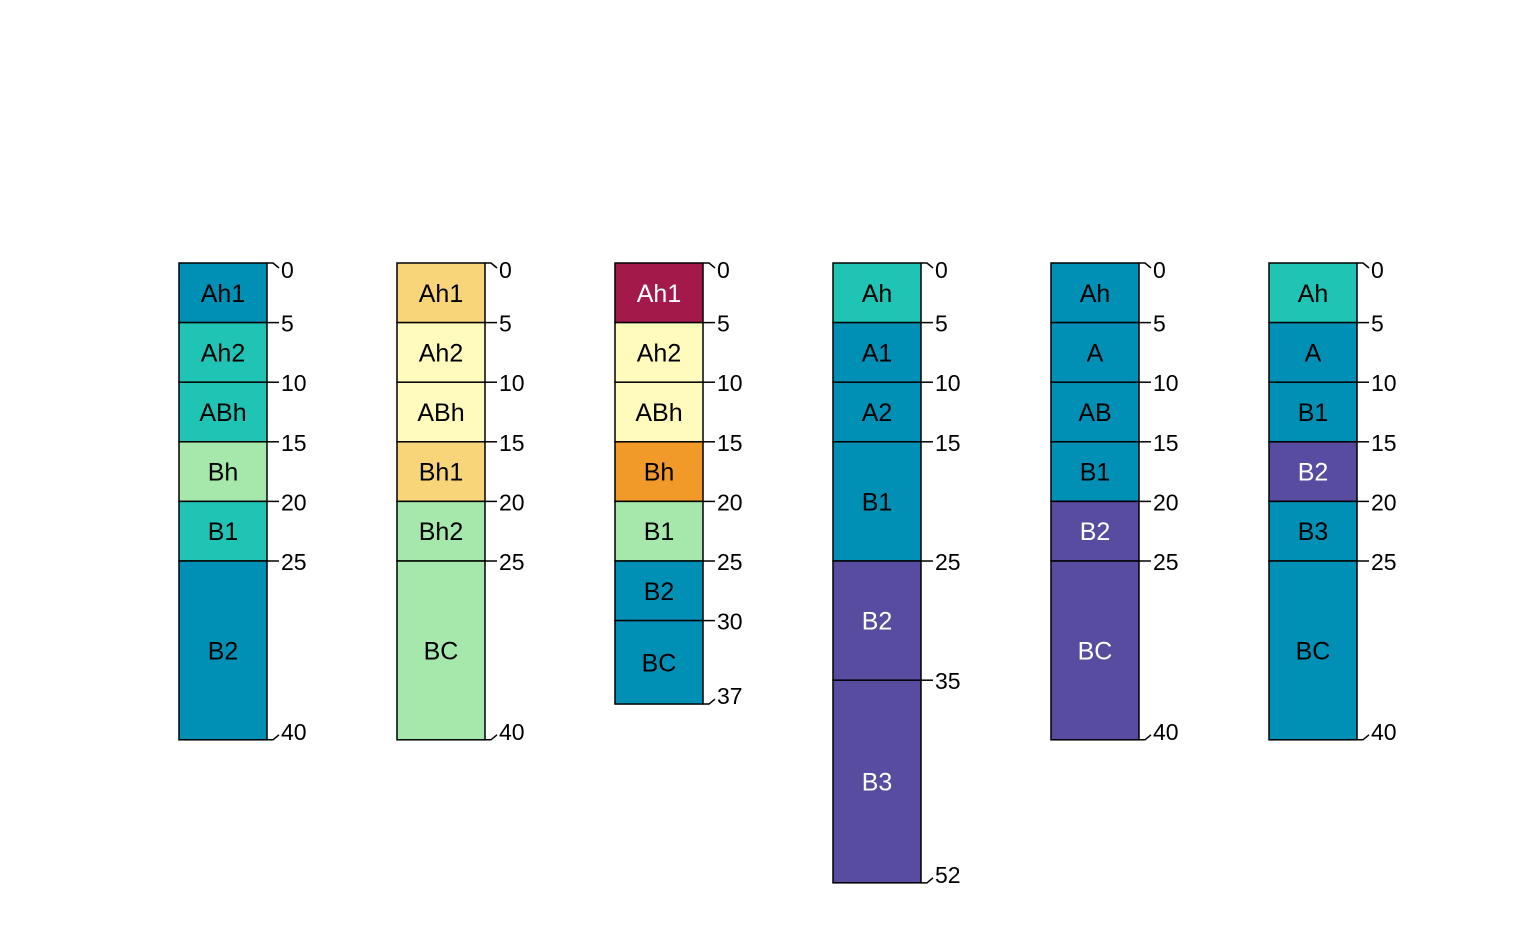 The height and width of the screenshot is (950, 1536). What do you see at coordinates (1094, 413) in the screenshot?
I see `horizon-label: AB` at bounding box center [1094, 413].